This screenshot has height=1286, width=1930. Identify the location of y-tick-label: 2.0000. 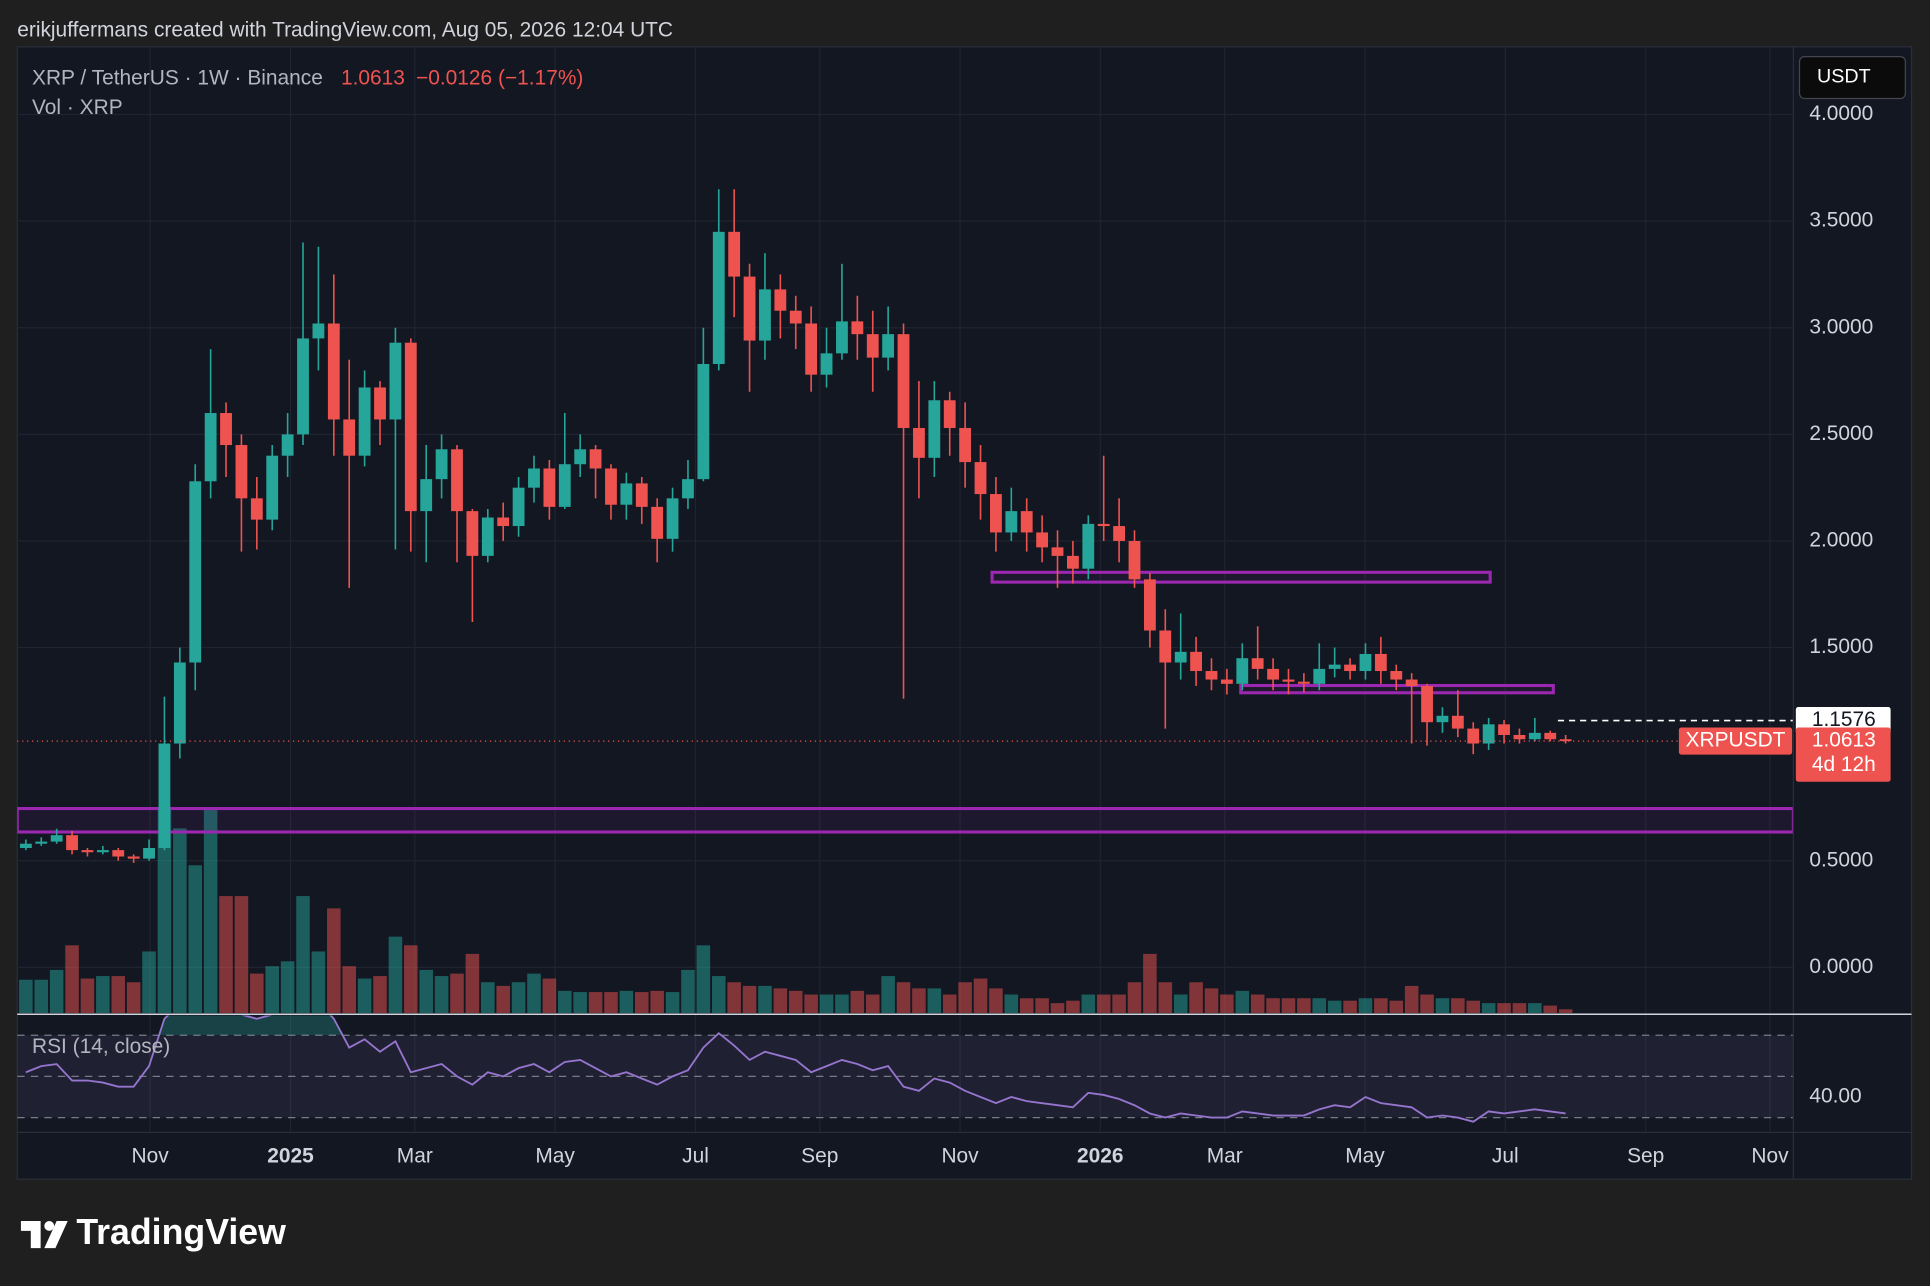
(1841, 540).